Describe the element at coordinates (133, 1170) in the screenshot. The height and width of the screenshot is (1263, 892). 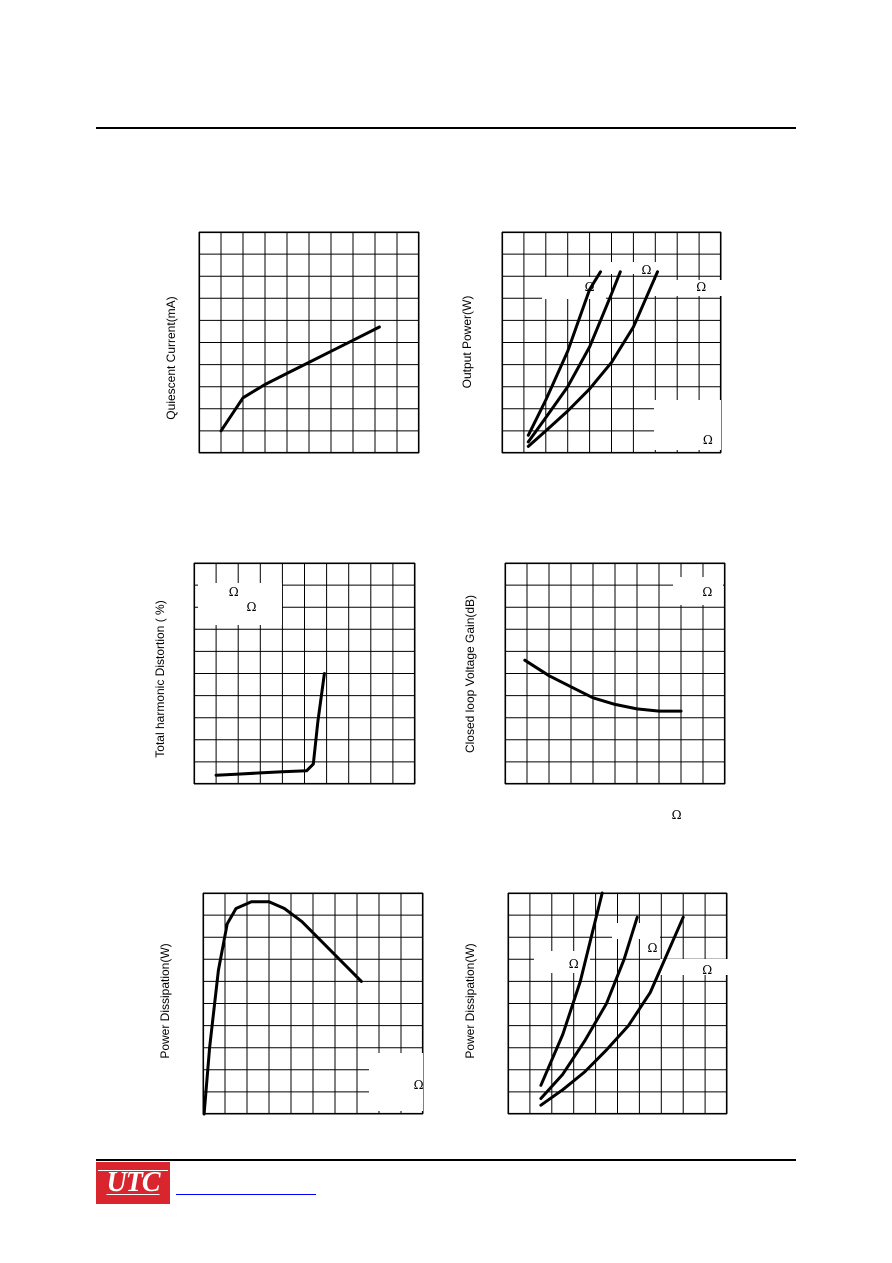
I see `logo-accent-line` at that location.